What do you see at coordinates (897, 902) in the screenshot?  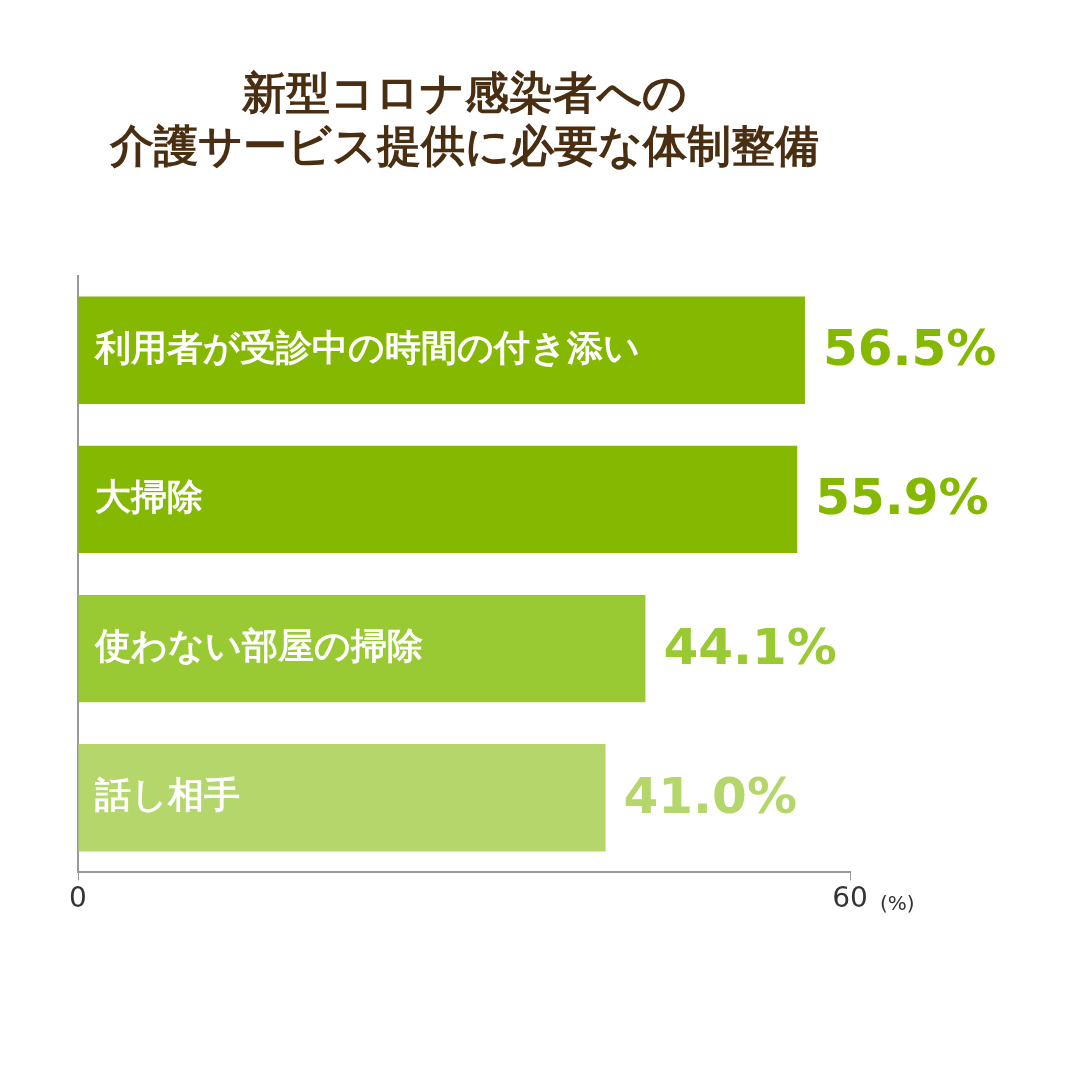 I see `x-axis-title: (%)` at bounding box center [897, 902].